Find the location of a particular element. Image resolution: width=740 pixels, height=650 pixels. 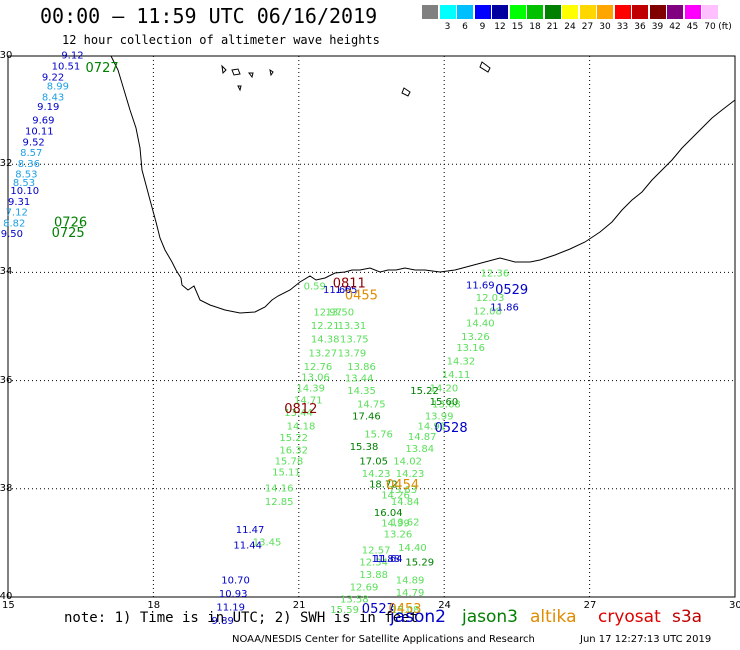

wave-height-value: 12.08 is located at coordinates (487, 312).